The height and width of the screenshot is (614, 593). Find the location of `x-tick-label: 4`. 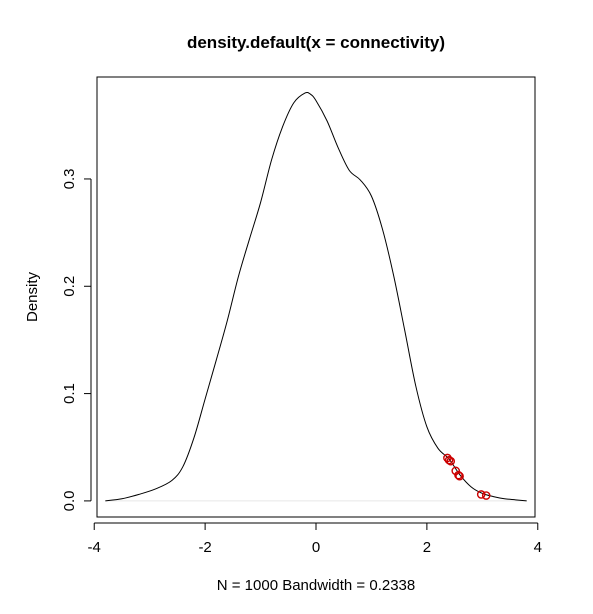

x-tick-label: 4 is located at coordinates (538, 547).